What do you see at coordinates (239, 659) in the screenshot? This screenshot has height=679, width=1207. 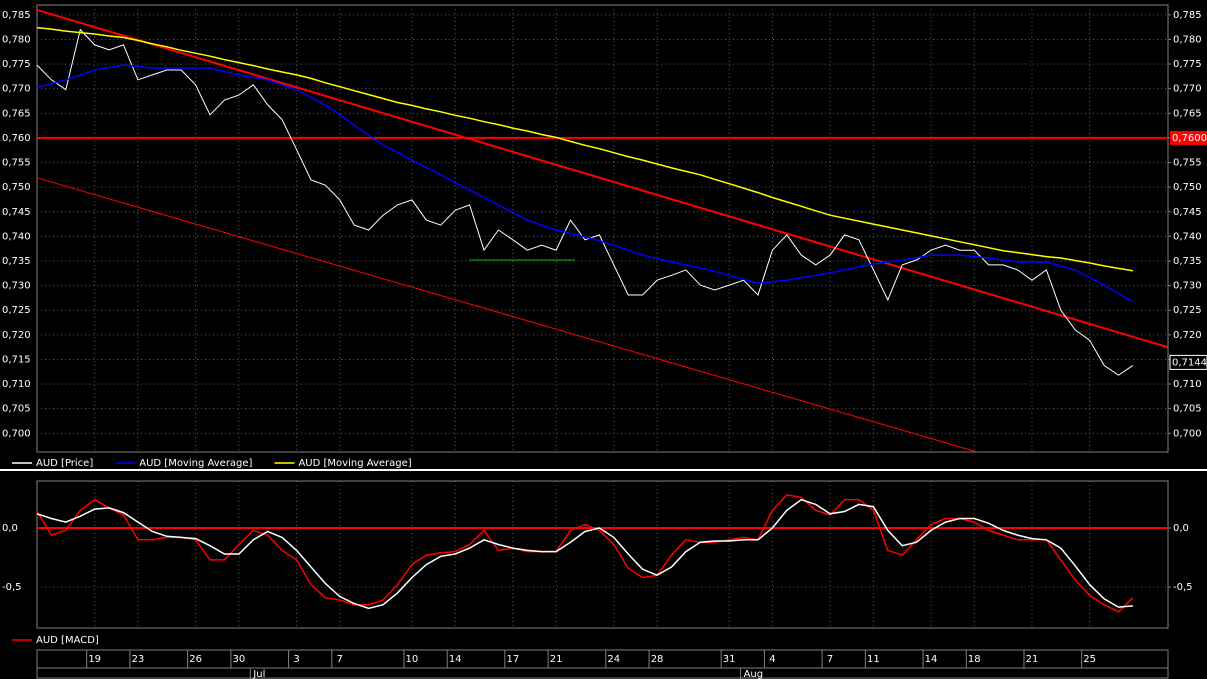 I see `x-tick-label: 30` at bounding box center [239, 659].